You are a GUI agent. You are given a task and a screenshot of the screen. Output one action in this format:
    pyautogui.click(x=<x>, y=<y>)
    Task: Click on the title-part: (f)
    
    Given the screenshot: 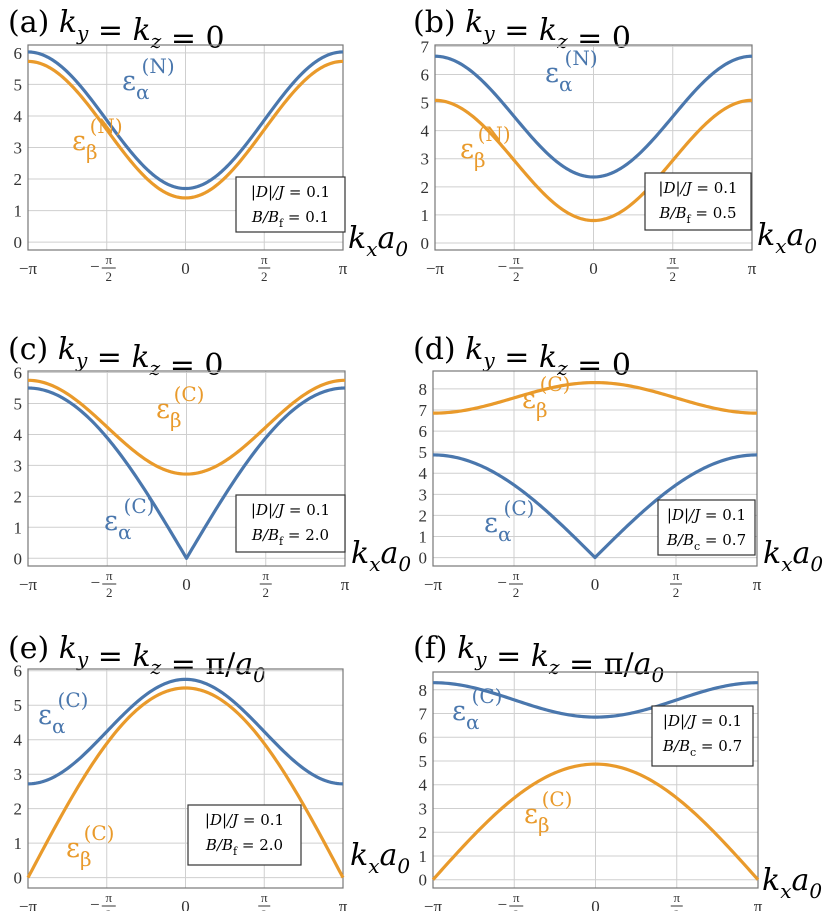 What is the action you would take?
    pyautogui.click(x=435, y=648)
    